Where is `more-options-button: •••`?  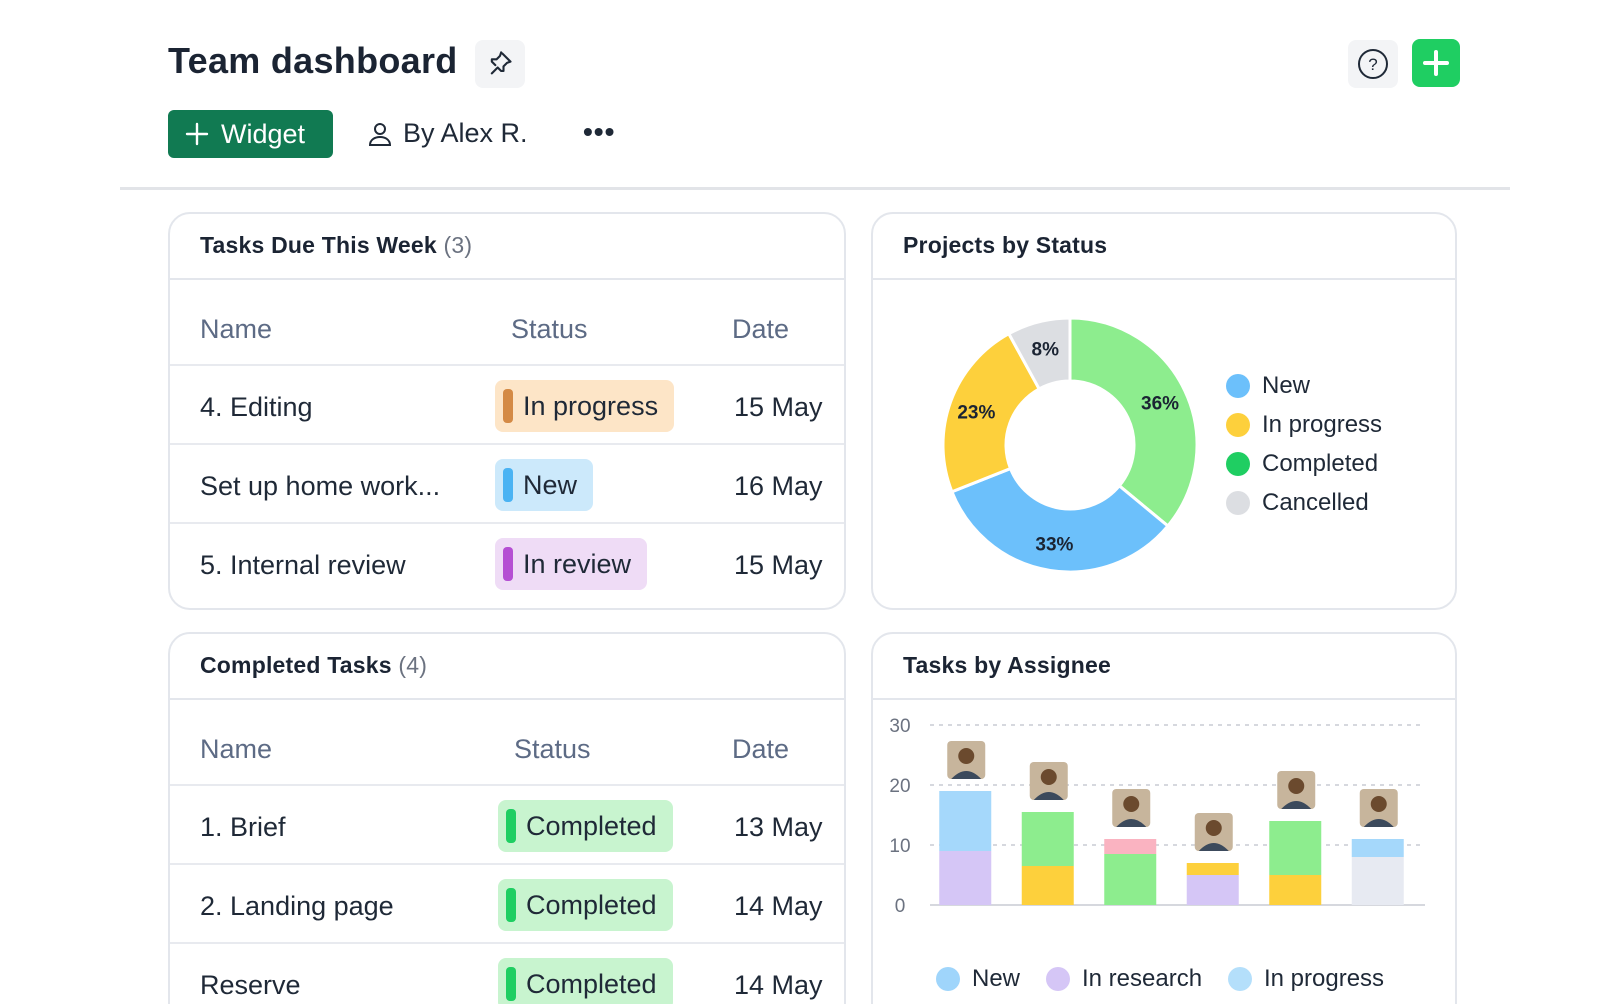
more-options-button: ••• is located at coordinates (599, 131).